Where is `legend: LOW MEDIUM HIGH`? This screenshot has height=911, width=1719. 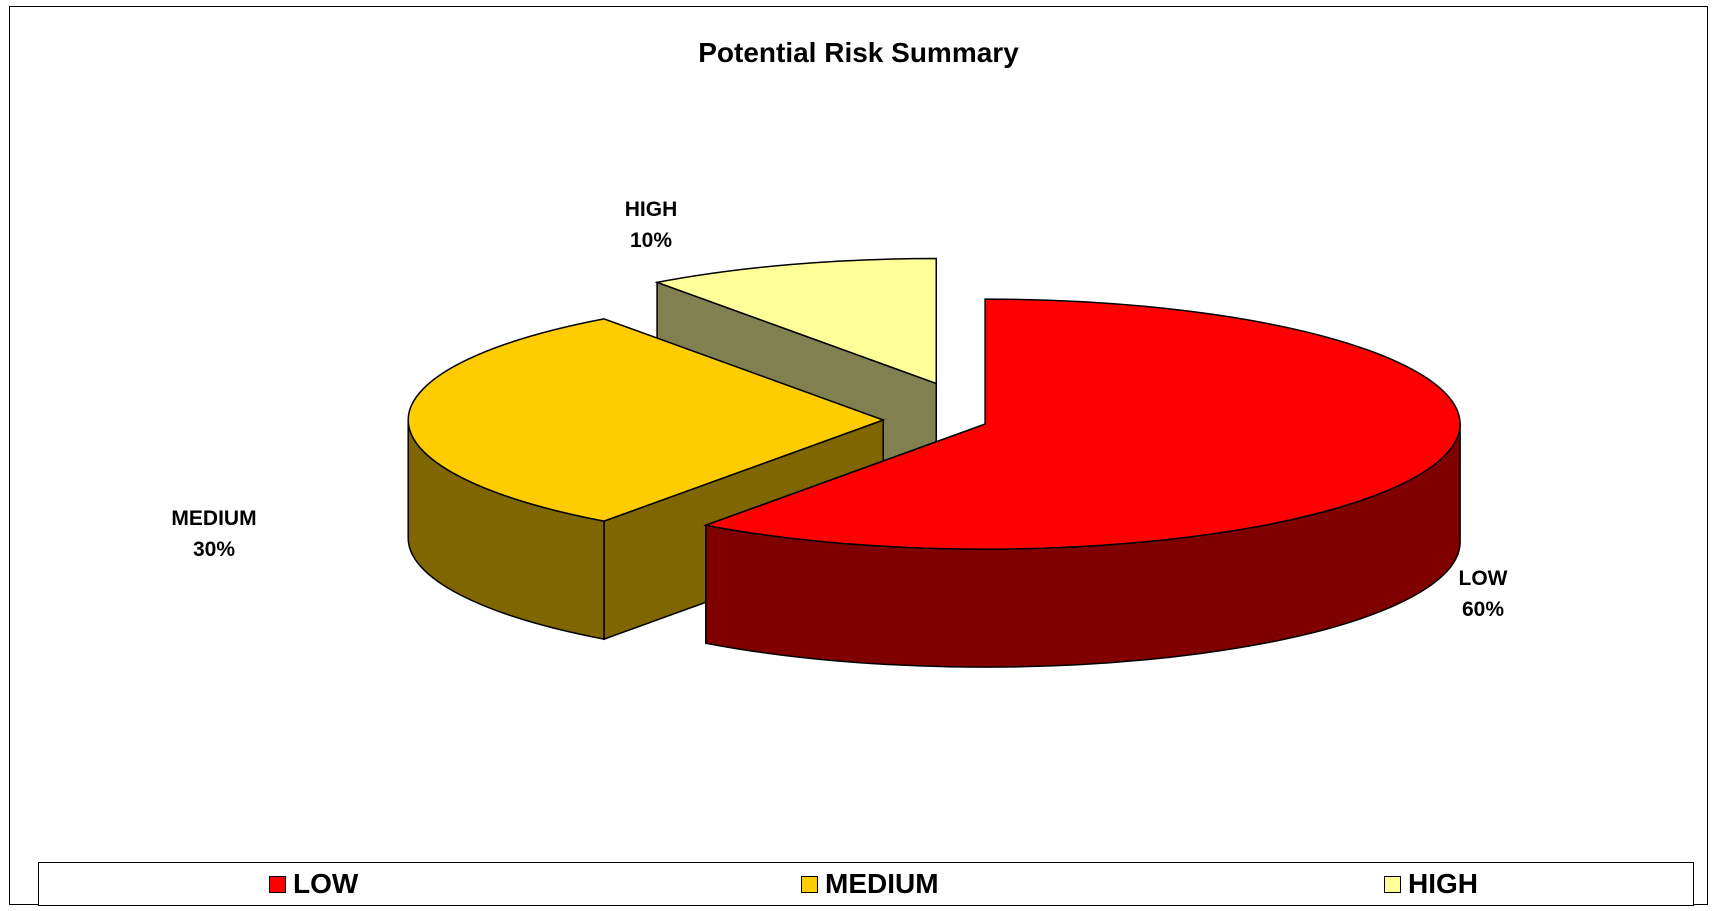 legend: LOW MEDIUM HIGH is located at coordinates (866, 884).